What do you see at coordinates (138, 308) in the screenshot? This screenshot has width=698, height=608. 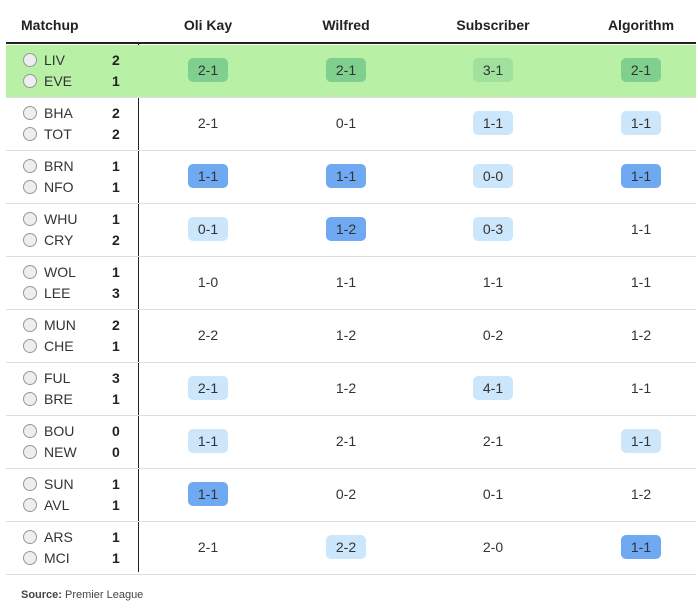 I see `divider` at bounding box center [138, 308].